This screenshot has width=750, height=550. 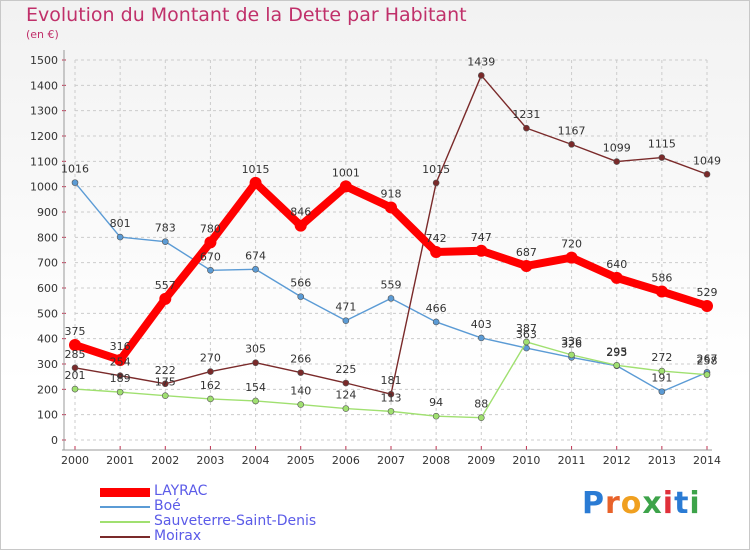 What do you see at coordinates (436, 238) in the screenshot?
I see `data-label: 742` at bounding box center [436, 238].